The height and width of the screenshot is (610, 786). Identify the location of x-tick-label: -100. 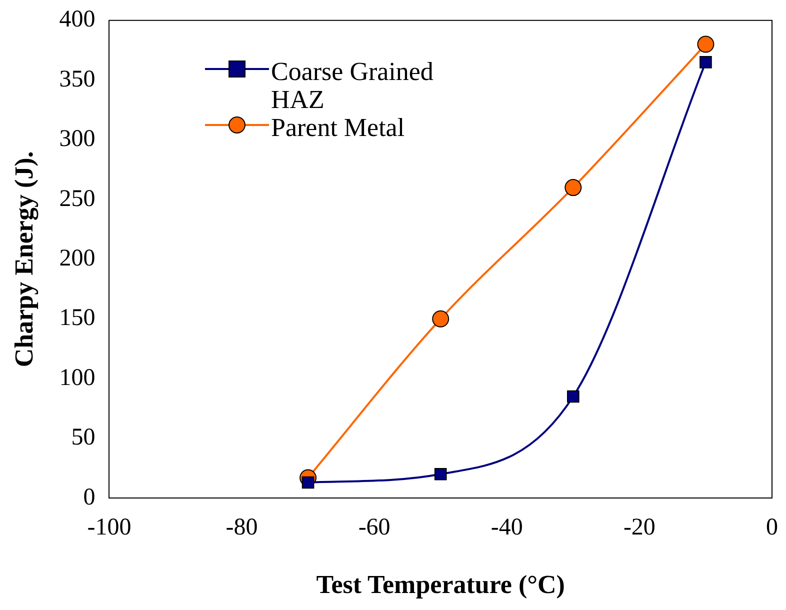
(109, 527).